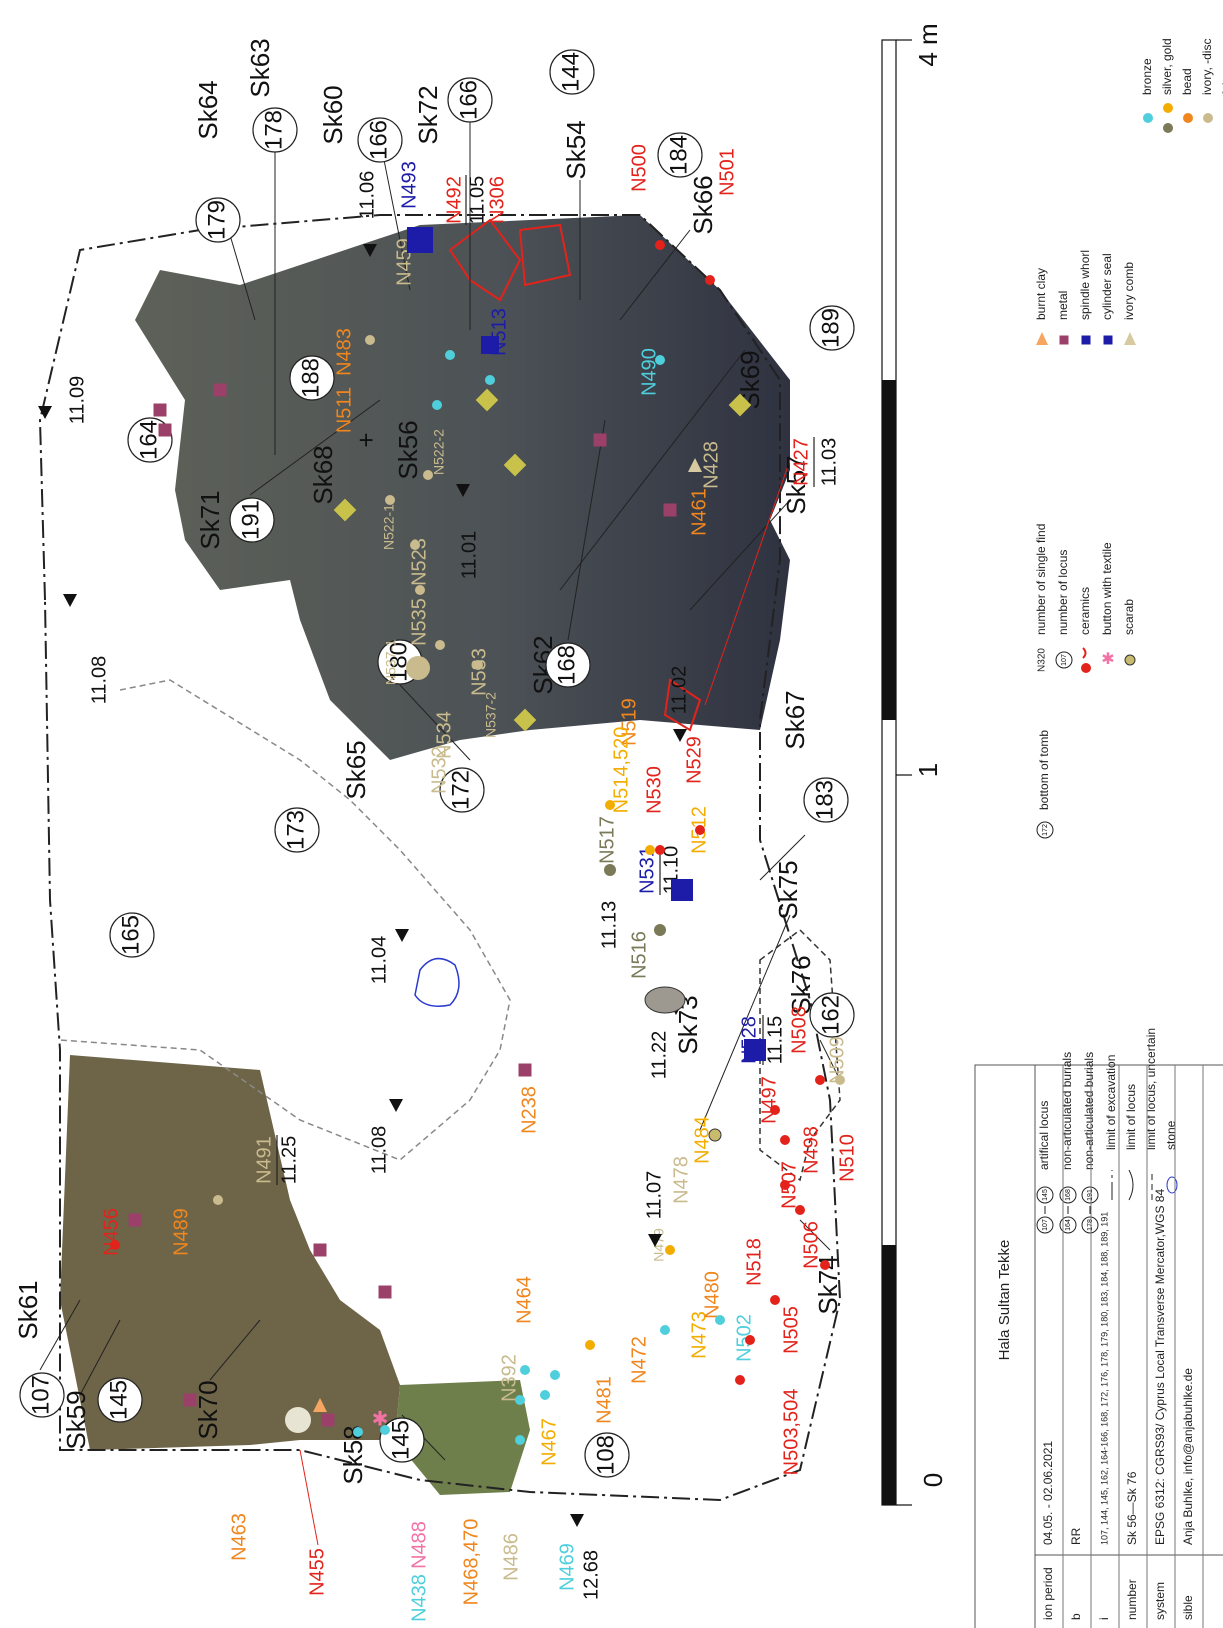 The height and width of the screenshot is (1628, 1223). What do you see at coordinates (379, 960) in the screenshot?
I see `elevation-label: 11.04` at bounding box center [379, 960].